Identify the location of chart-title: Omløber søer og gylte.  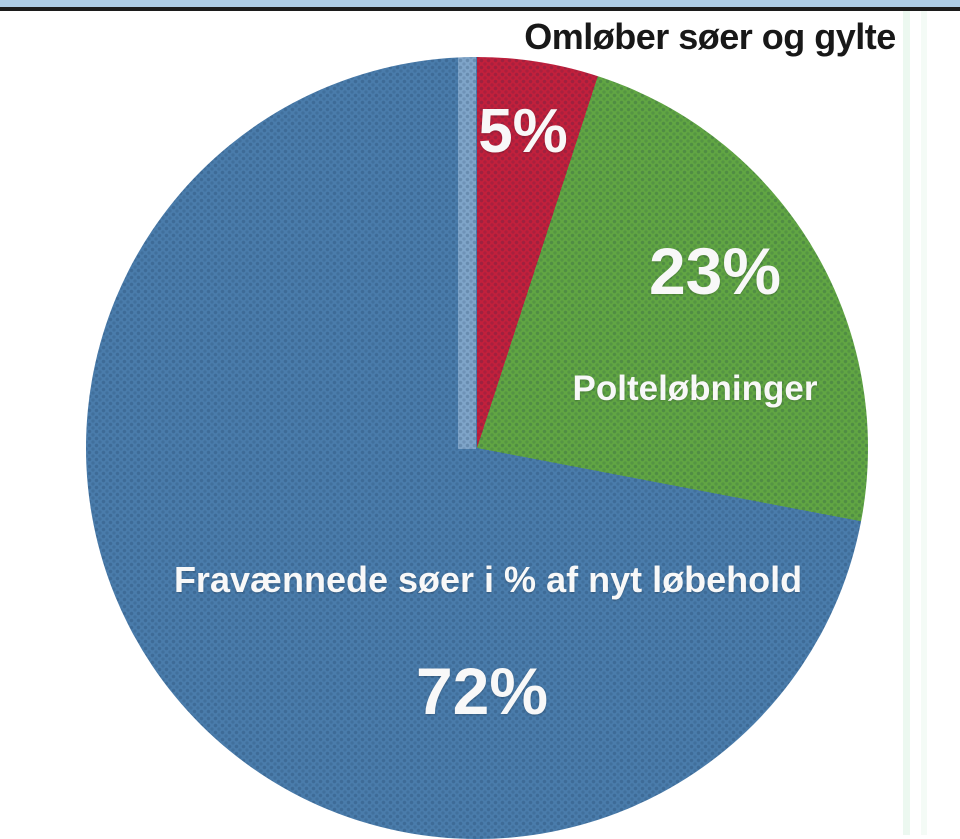
(710, 36).